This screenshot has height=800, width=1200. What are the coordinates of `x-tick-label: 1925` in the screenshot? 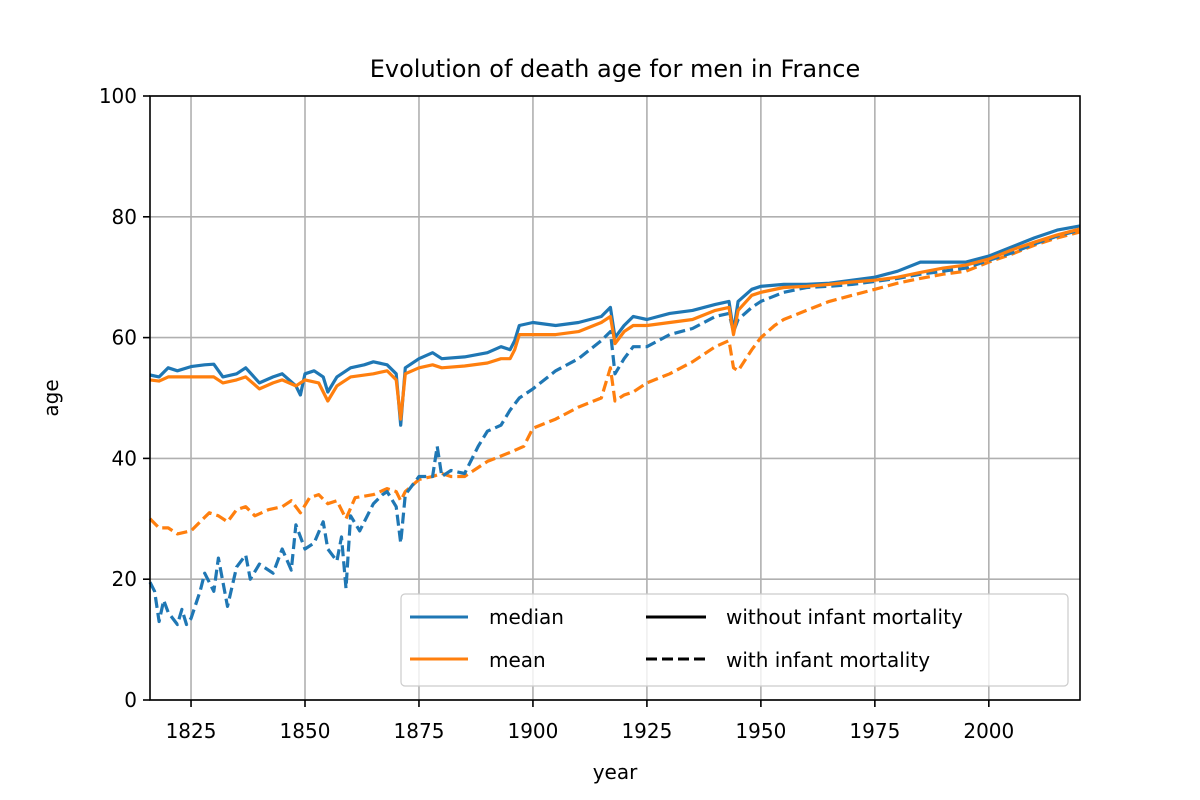 It's located at (646, 731).